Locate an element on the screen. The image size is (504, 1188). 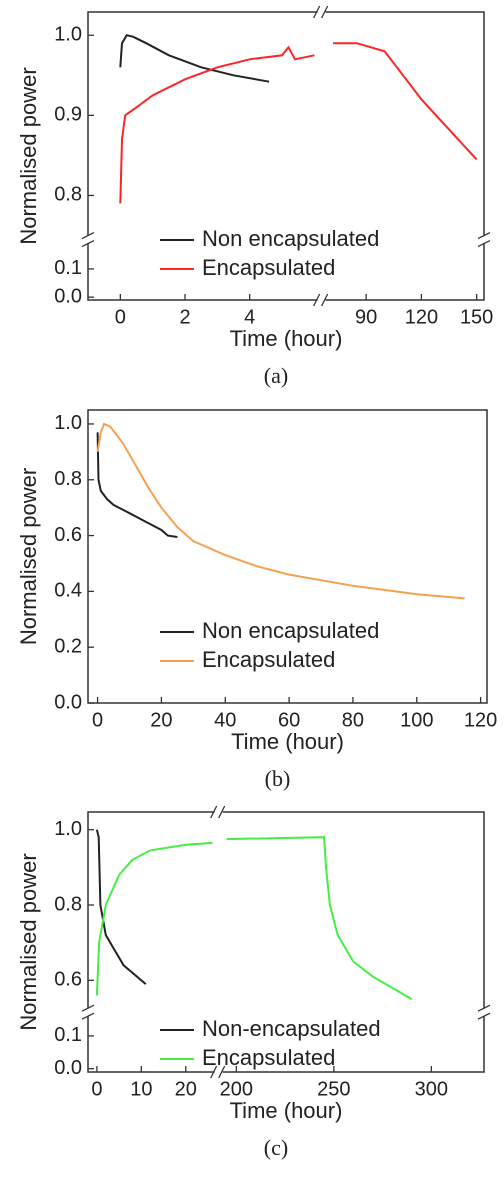
x-tick-label: 200 is located at coordinates (236, 1089).